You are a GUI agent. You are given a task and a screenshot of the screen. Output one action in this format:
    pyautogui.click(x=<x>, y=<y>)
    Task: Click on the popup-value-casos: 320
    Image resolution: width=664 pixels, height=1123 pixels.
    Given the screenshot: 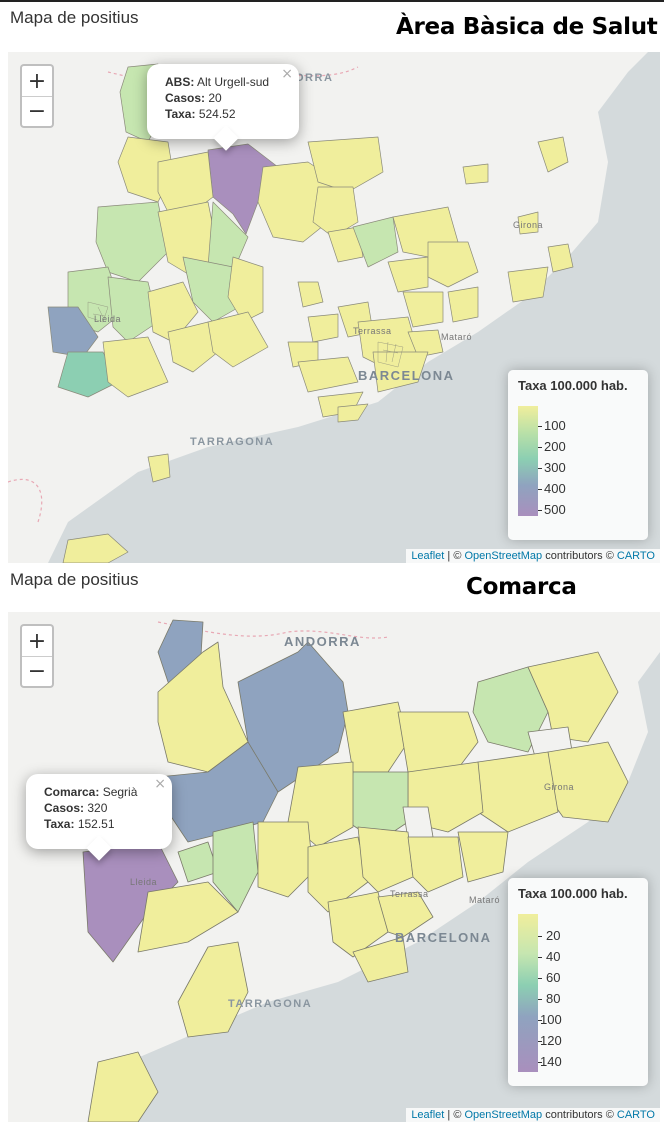 What is the action you would take?
    pyautogui.click(x=97, y=808)
    